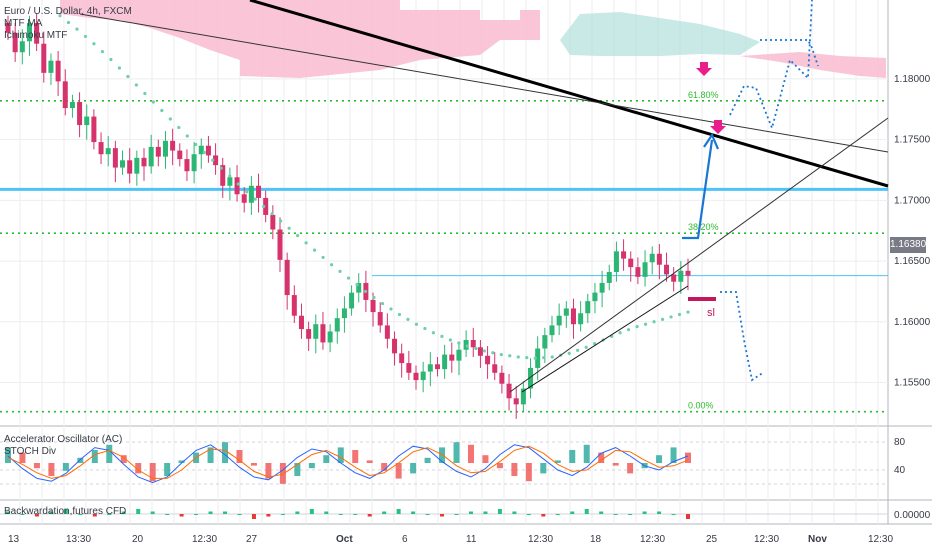  What do you see at coordinates (78, 539) in the screenshot?
I see `time-axis-label: 13:30` at bounding box center [78, 539].